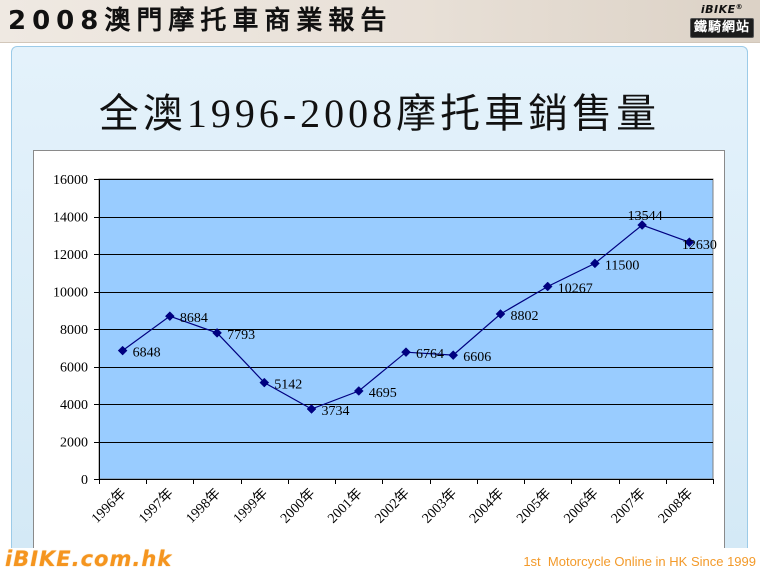 This screenshot has width=760, height=570. I want to click on x-tick-label: 2006年, so click(581, 506).